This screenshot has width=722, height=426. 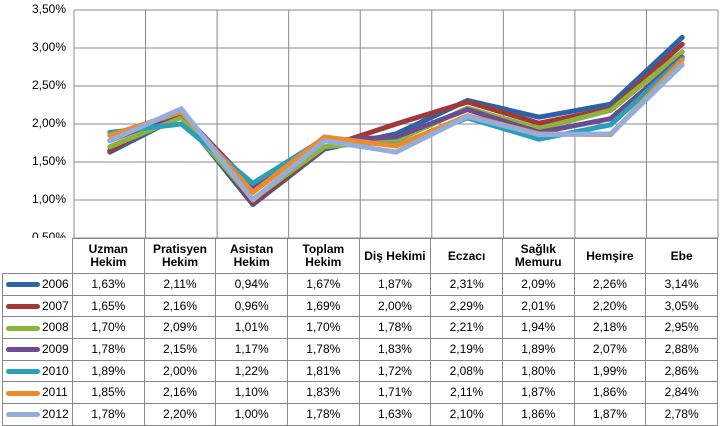 I want to click on data-label: 2,09%, so click(x=180, y=328).